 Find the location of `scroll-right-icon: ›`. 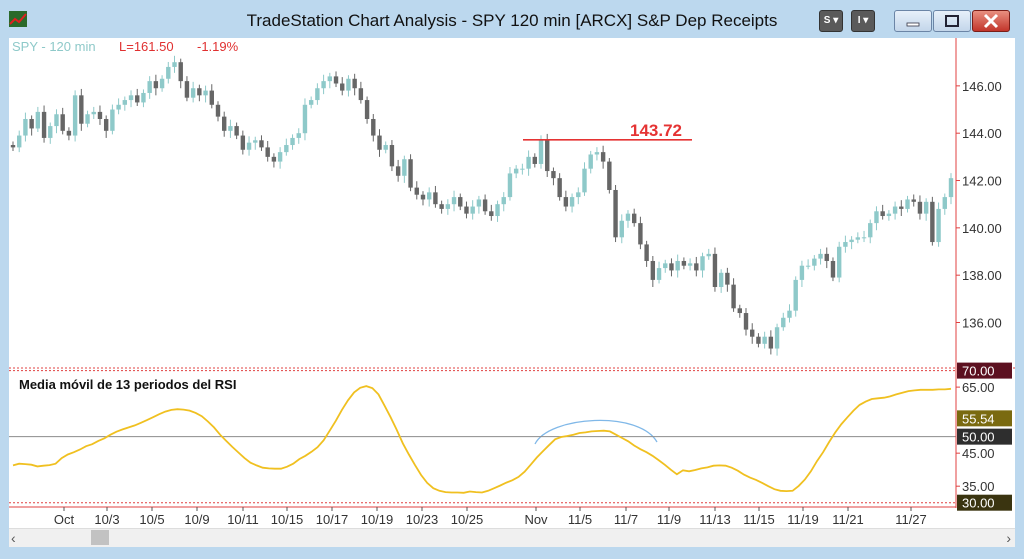

scroll-right-icon: › is located at coordinates (1008, 538).